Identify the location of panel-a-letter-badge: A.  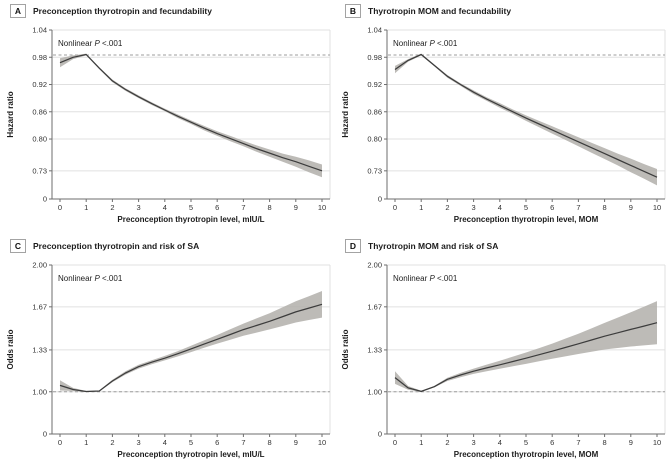
(18, 11).